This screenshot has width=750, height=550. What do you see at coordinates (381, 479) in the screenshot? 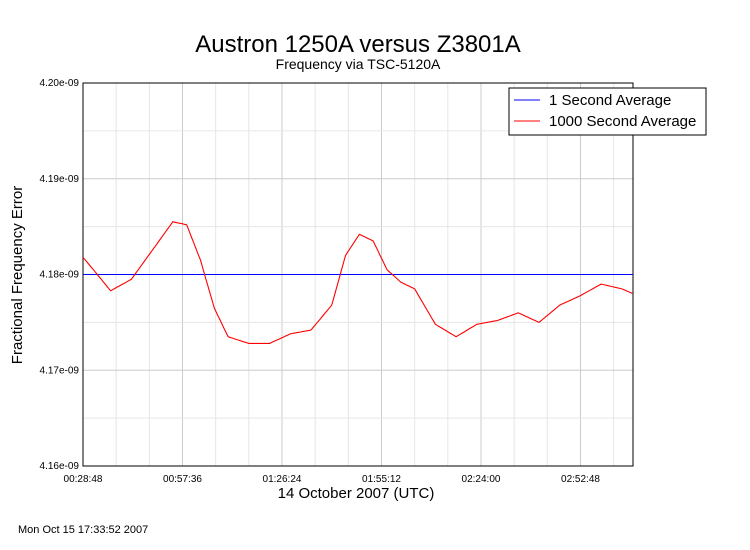
I see `x-tick-label: 01:55:12` at bounding box center [381, 479].